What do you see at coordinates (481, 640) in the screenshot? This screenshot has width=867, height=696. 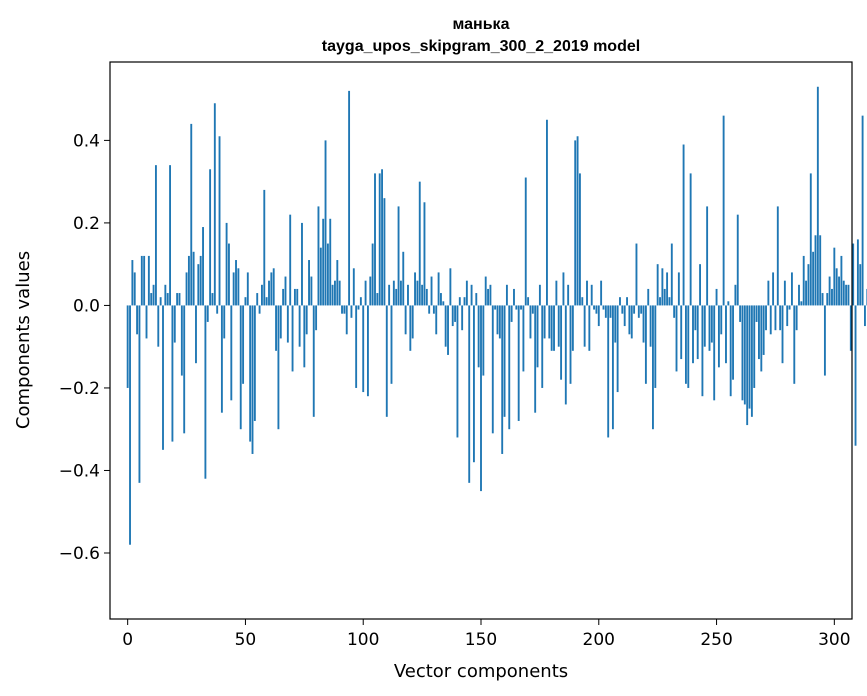 I see `x-tick-label: 150` at bounding box center [481, 640].